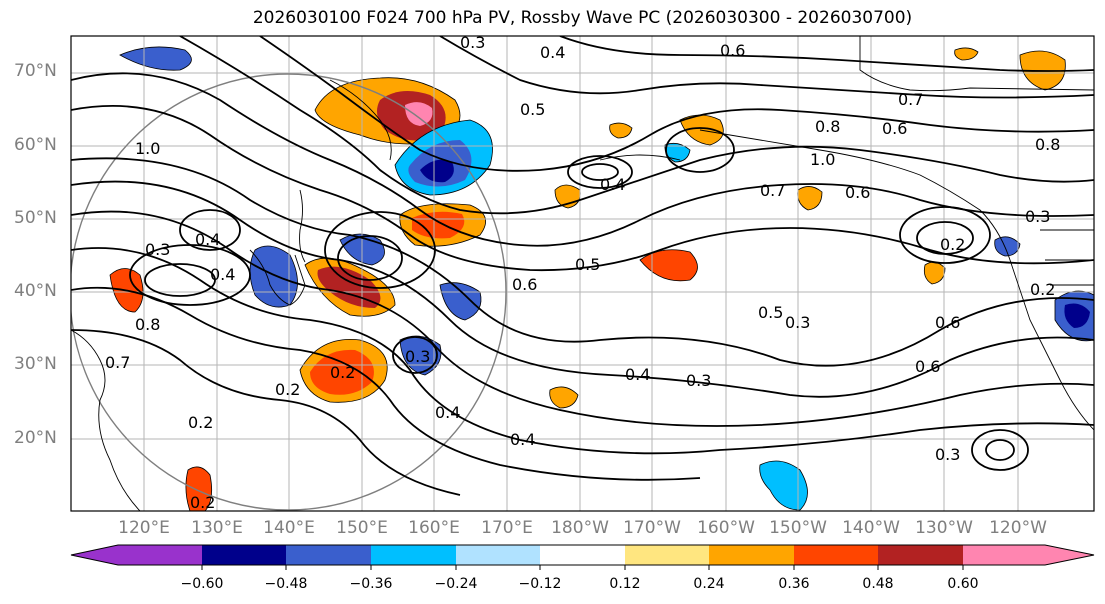  Describe the element at coordinates (871, 528) in the screenshot. I see `lon-label-140w: 140°W` at that location.